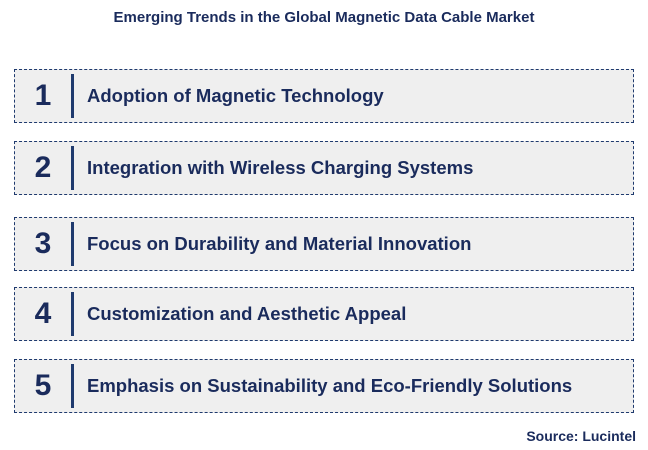  What do you see at coordinates (43, 167) in the screenshot?
I see `item-number: 2` at bounding box center [43, 167].